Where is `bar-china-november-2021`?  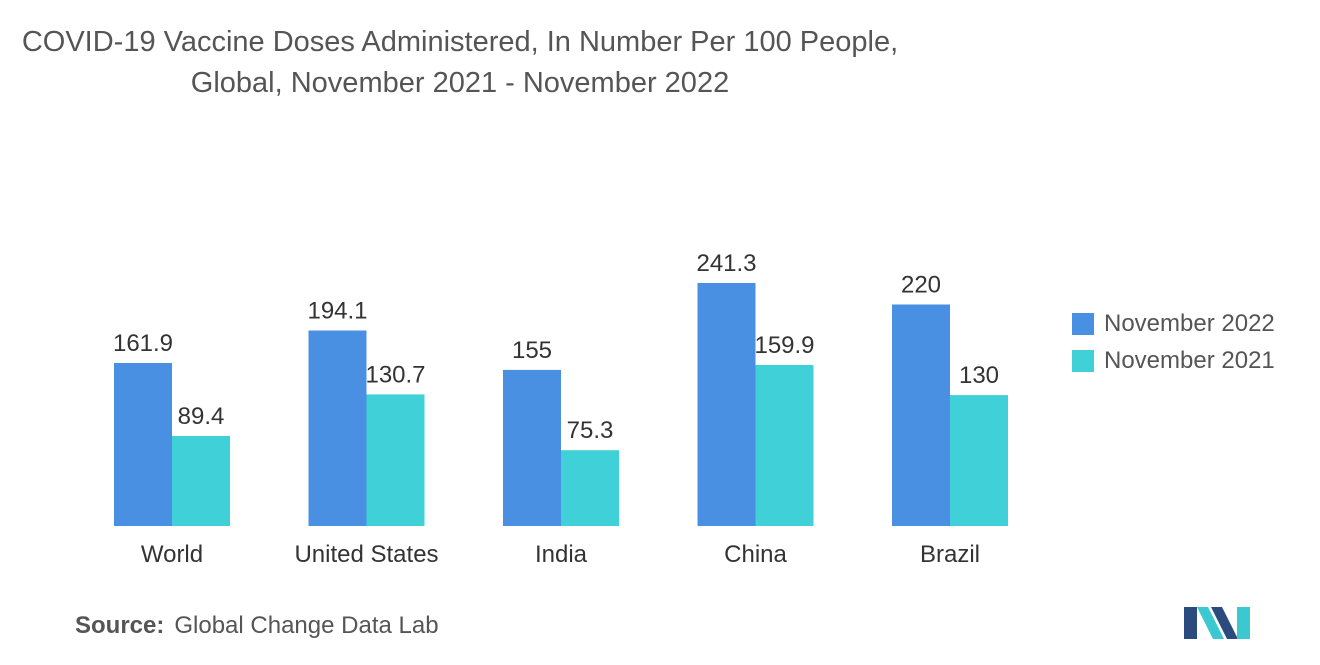
bar-china-november-2021 is located at coordinates (784, 445).